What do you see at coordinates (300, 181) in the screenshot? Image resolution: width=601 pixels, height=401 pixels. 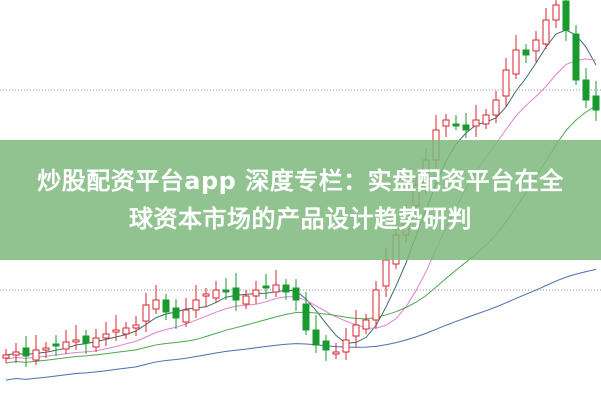 I see `title-line-1: 炒股配资平台app 深度专栏：实盘配资平台在全` at bounding box center [300, 181].